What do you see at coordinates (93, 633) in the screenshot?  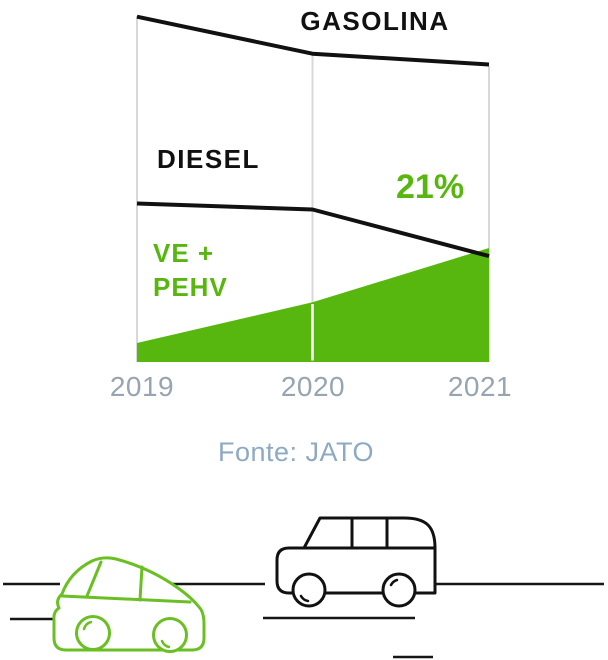 I see `car-front-wheel` at bounding box center [93, 633].